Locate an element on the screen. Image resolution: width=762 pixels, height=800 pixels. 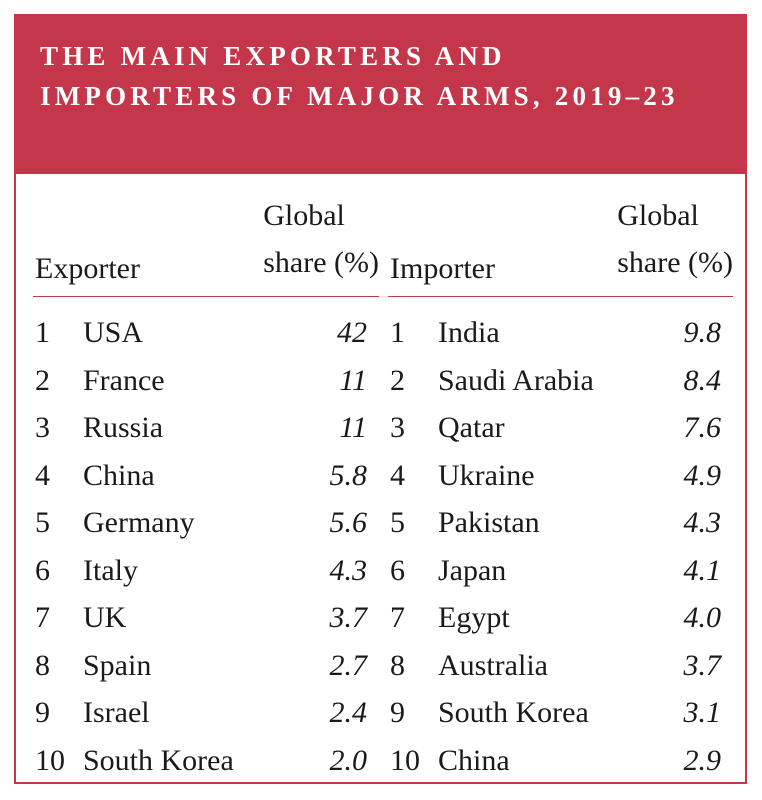
country-cell: Qatar is located at coordinates (471, 427).